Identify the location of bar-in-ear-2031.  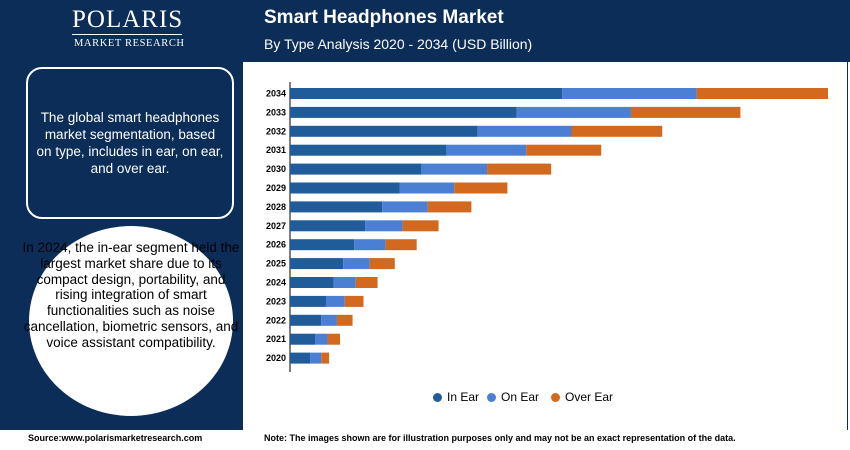
(368, 150).